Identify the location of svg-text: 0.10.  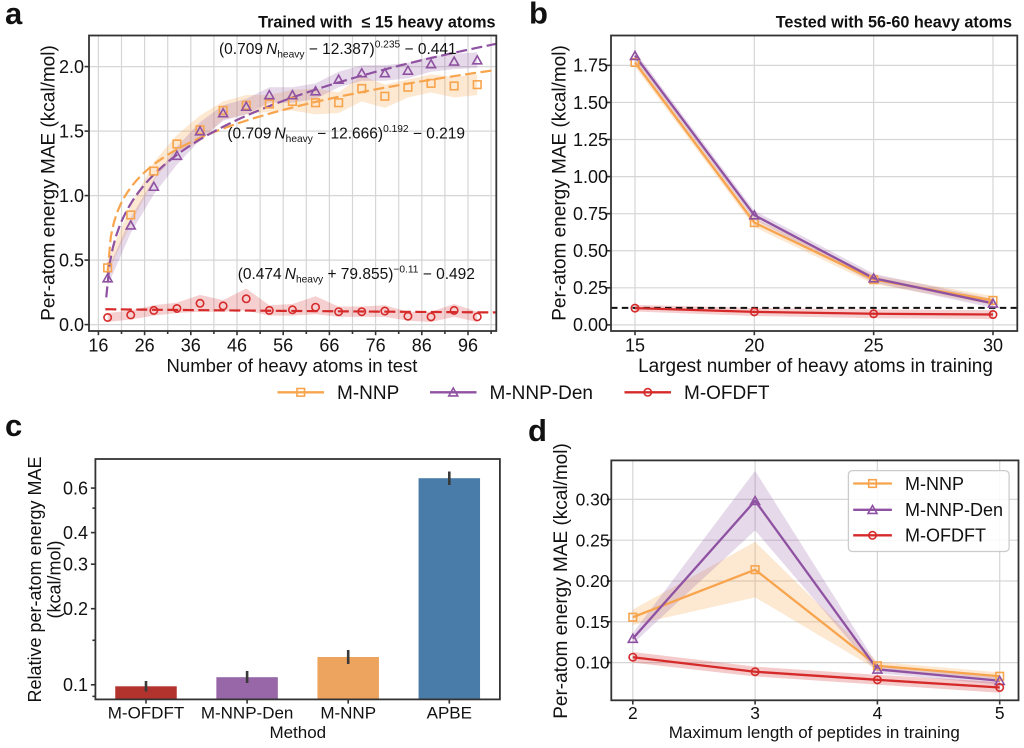
(593, 663).